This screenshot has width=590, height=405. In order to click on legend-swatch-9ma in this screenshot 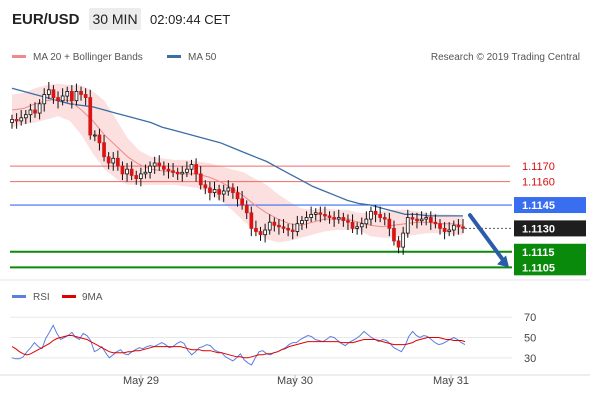, I will do `click(69, 296)`.